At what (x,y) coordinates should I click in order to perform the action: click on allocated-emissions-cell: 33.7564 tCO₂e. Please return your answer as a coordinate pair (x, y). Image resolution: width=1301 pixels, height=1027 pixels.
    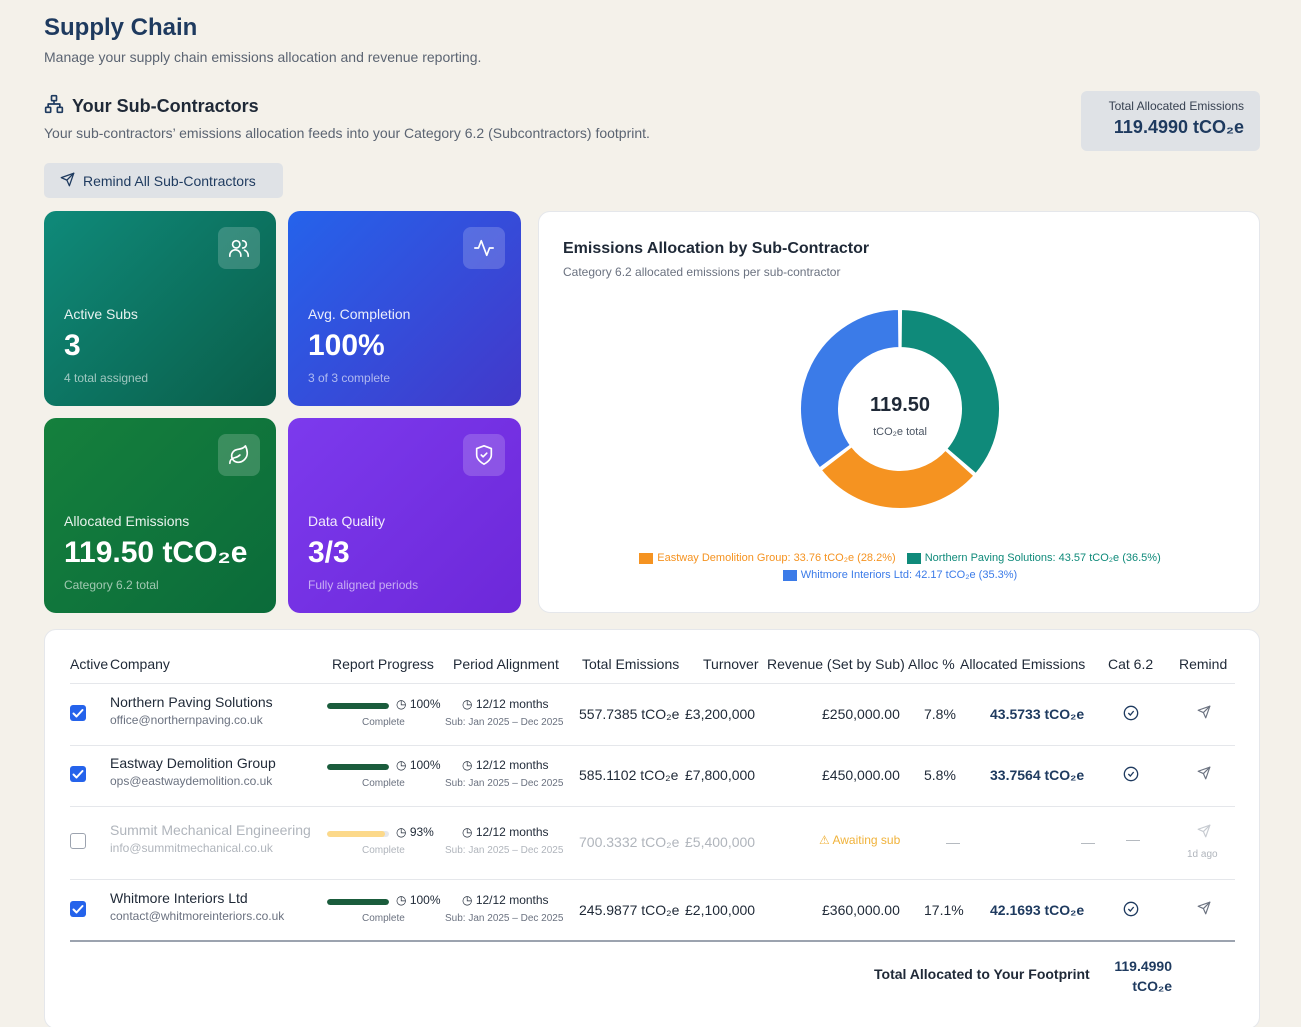
    Looking at the image, I should click on (1037, 774).